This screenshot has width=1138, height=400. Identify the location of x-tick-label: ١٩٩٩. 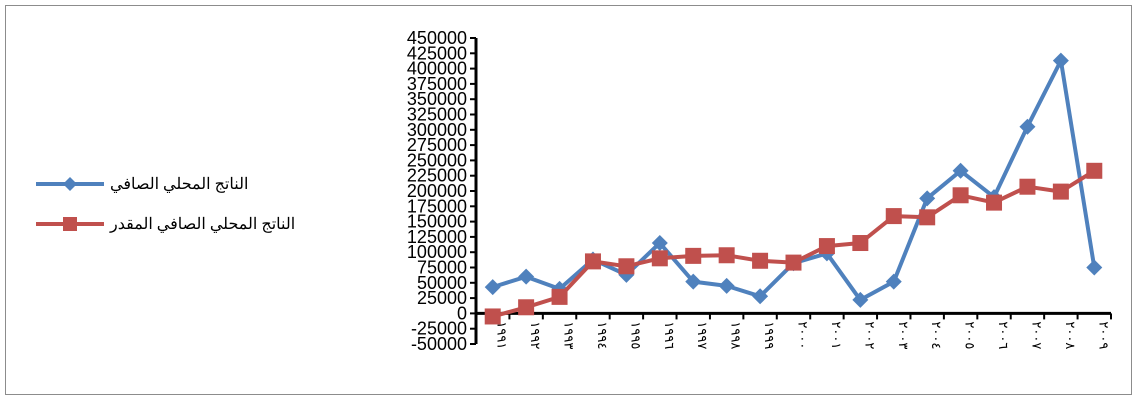
(768, 335).